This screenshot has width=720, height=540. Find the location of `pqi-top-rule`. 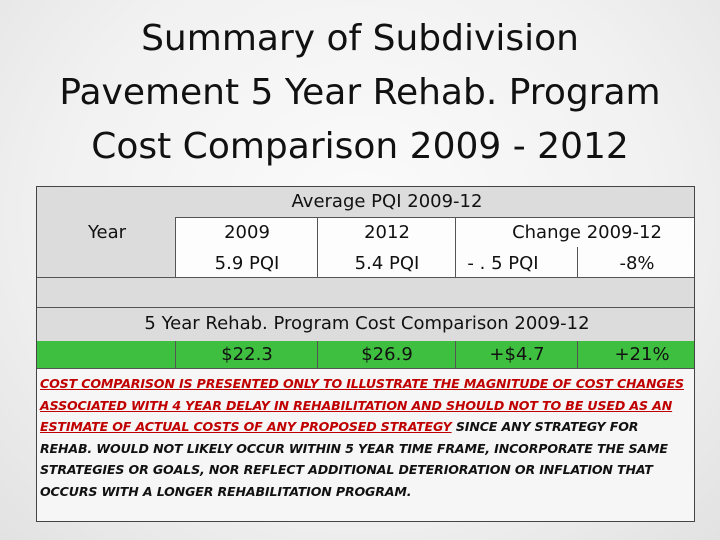

pqi-top-rule is located at coordinates (434, 217).